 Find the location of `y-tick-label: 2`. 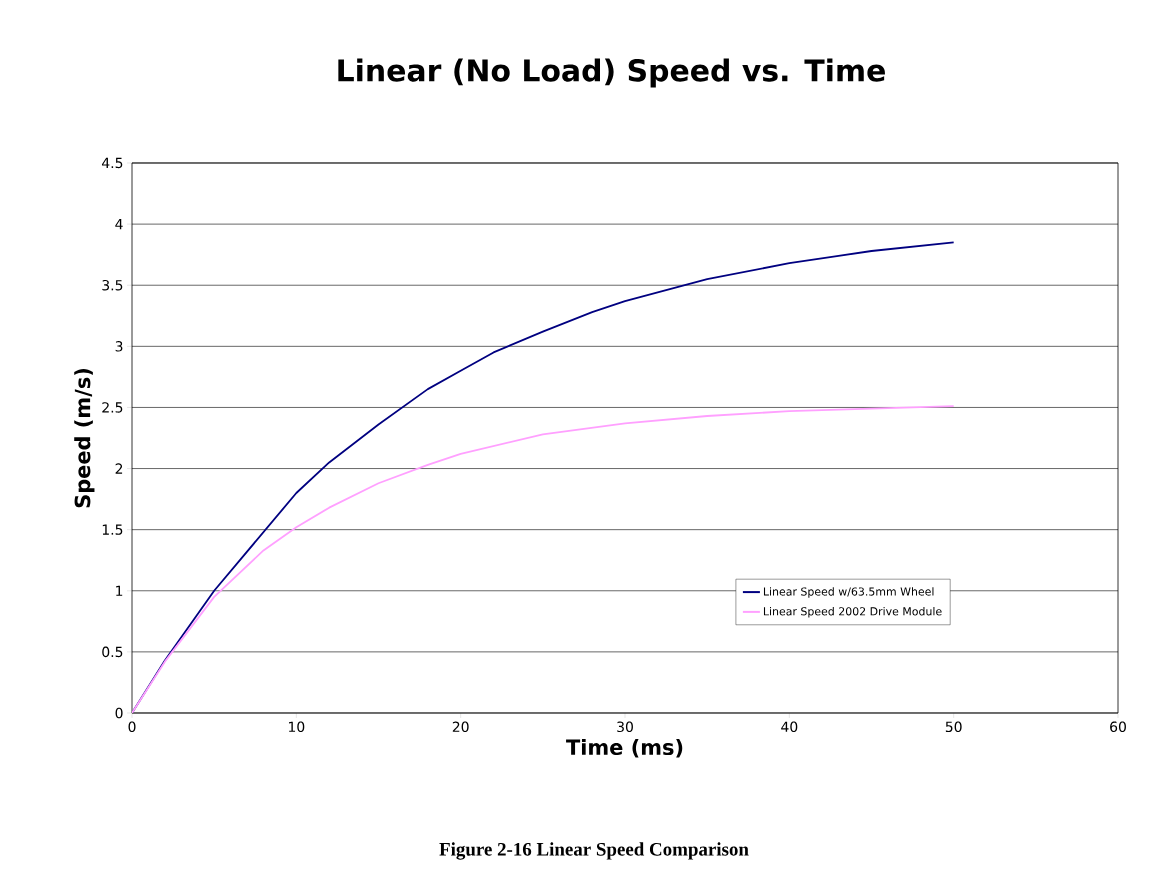

y-tick-label: 2 is located at coordinates (119, 468).